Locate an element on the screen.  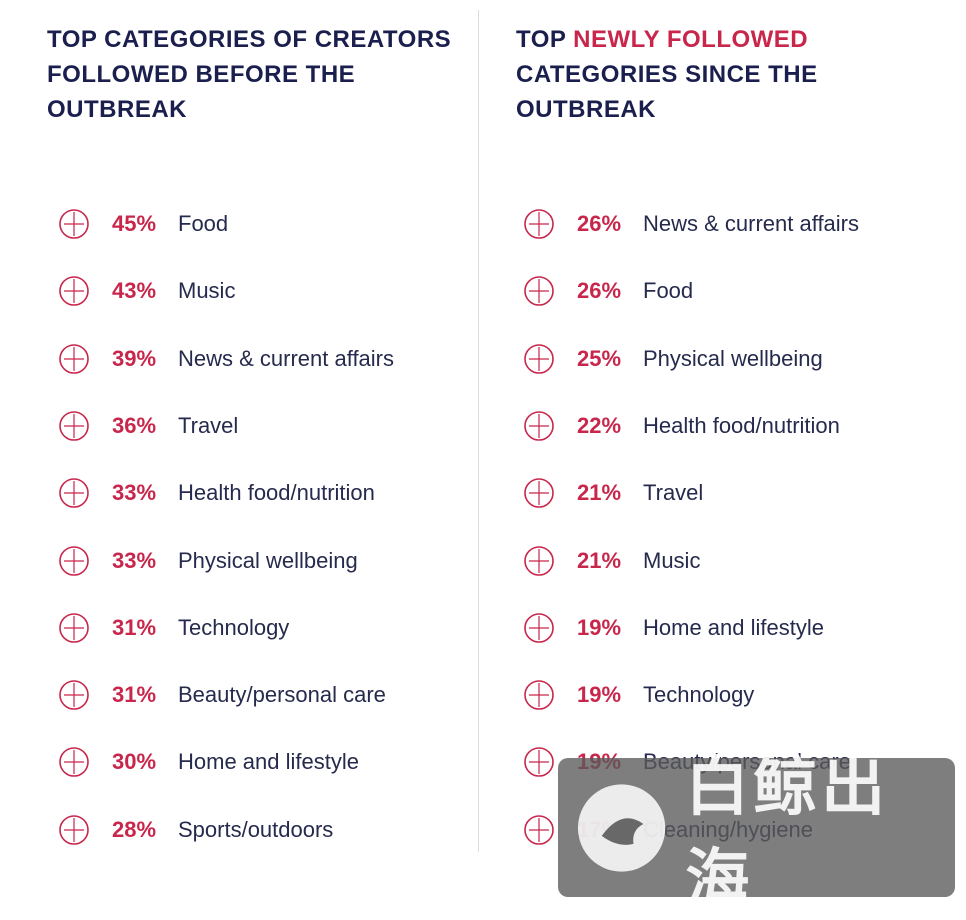
list-row: 30% Home and lifestyle is located at coordinates (205, 762).